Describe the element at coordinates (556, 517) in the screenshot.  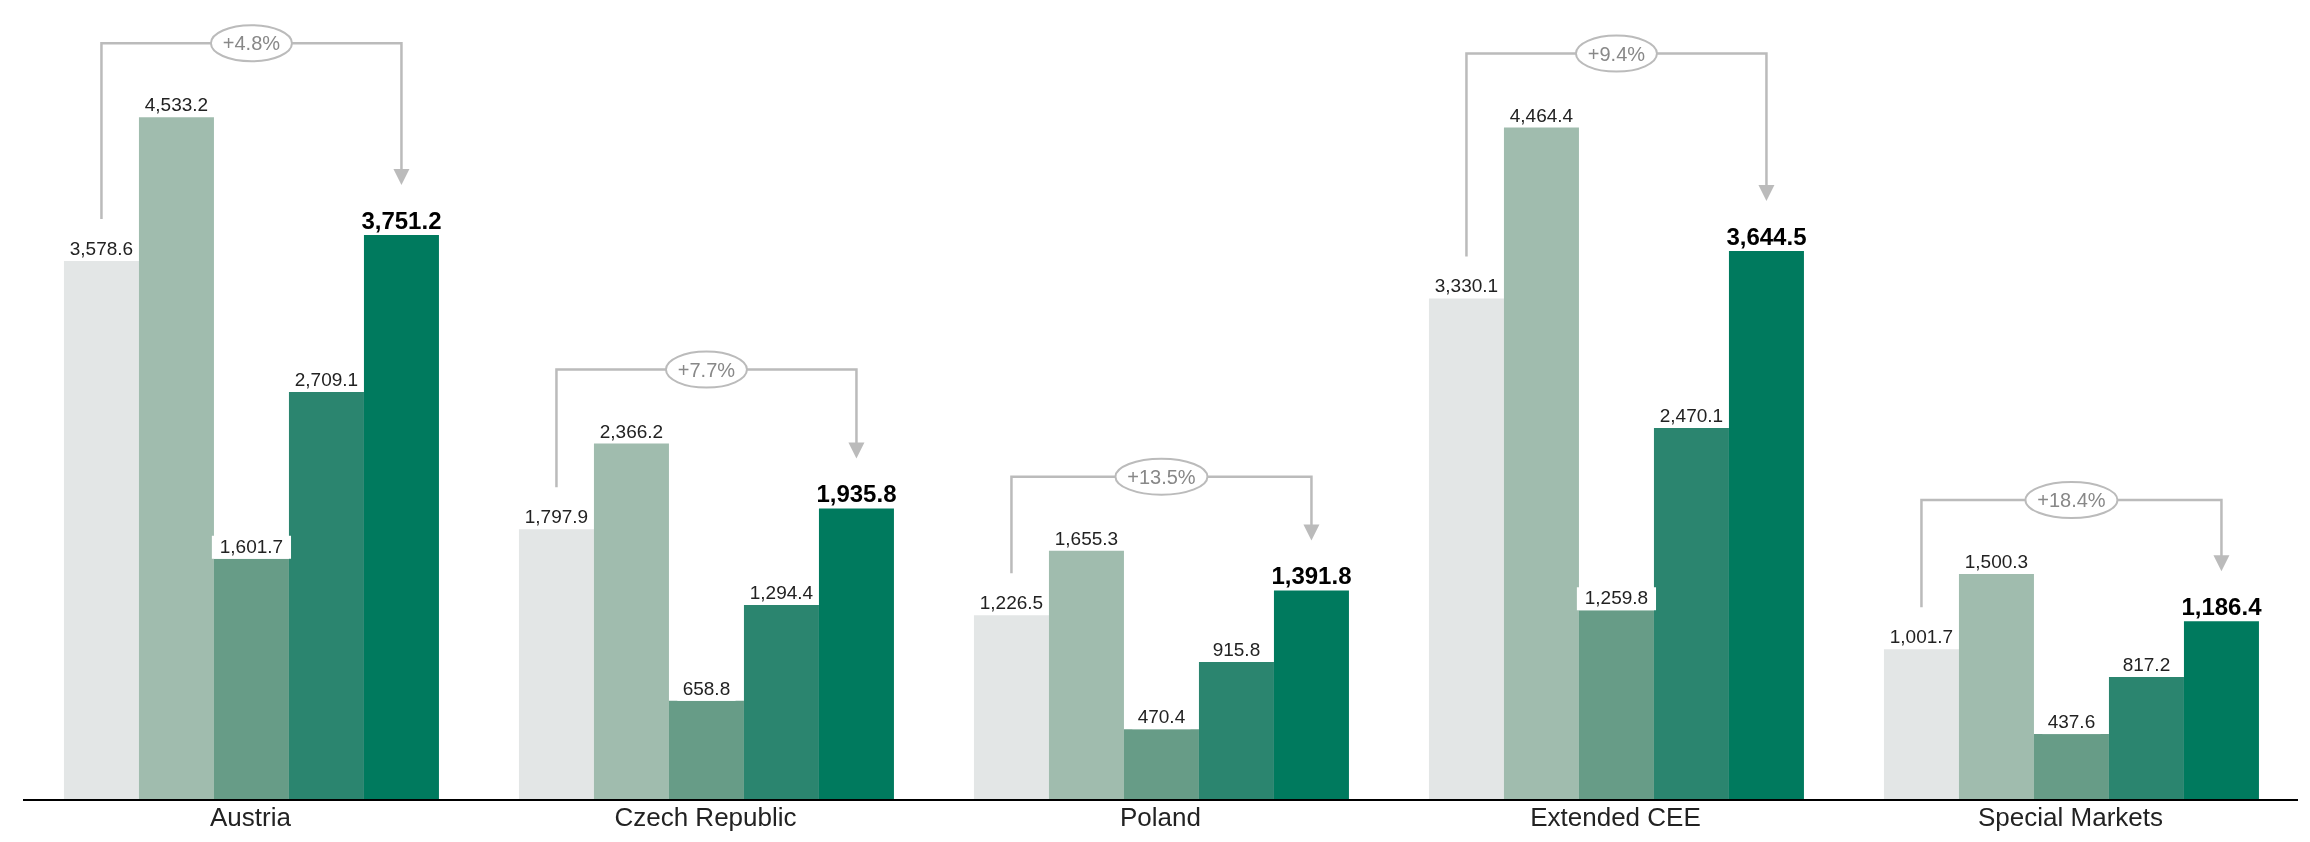
I see `data-label: 1,797.9` at that location.